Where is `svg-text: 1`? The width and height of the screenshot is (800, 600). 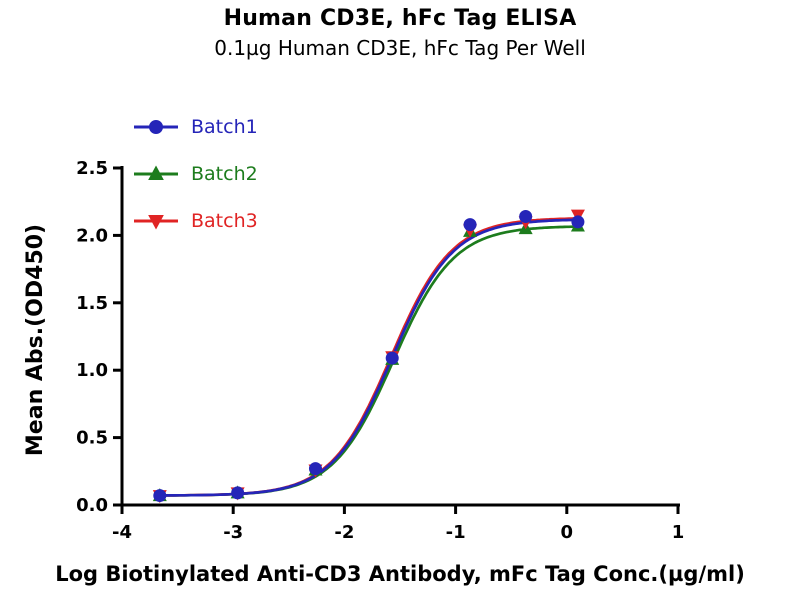
svg-text: 1 is located at coordinates (678, 532).